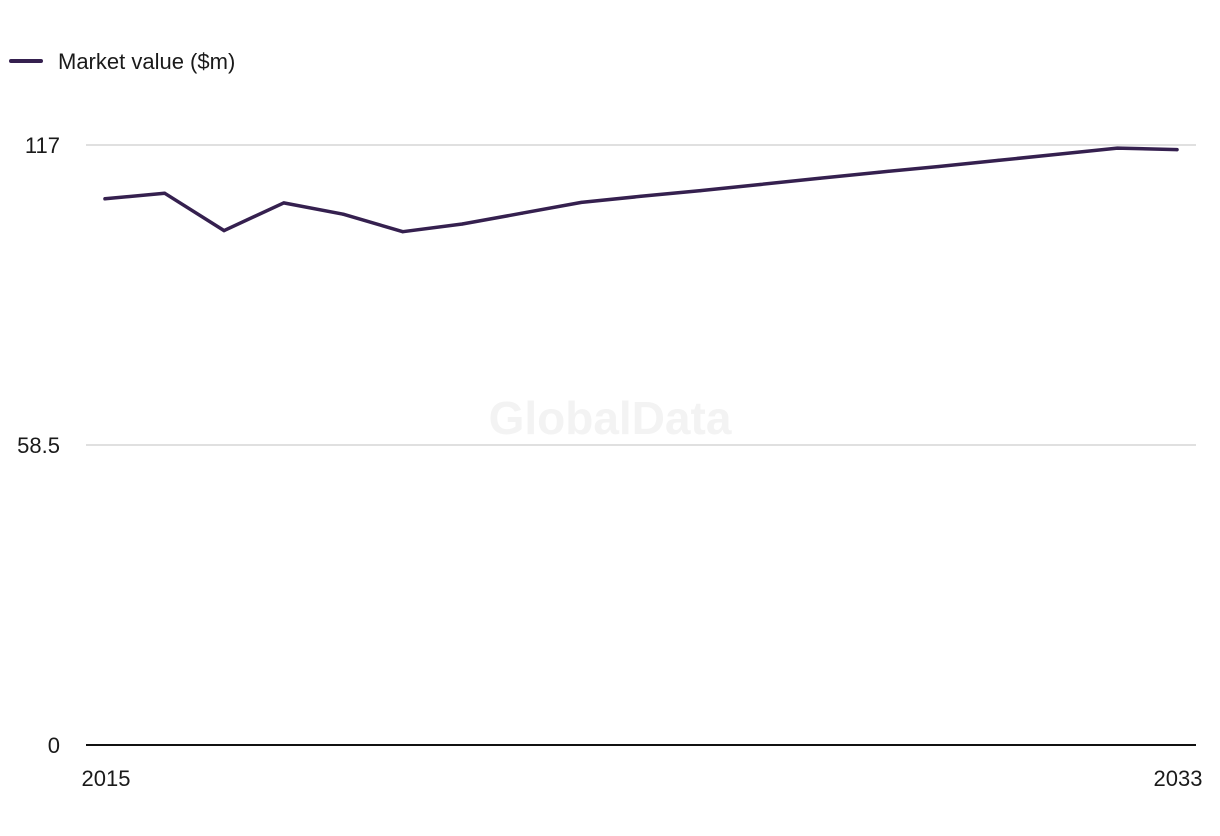  I want to click on x-axis-ticks: 2015 2033, so click(642, 778).